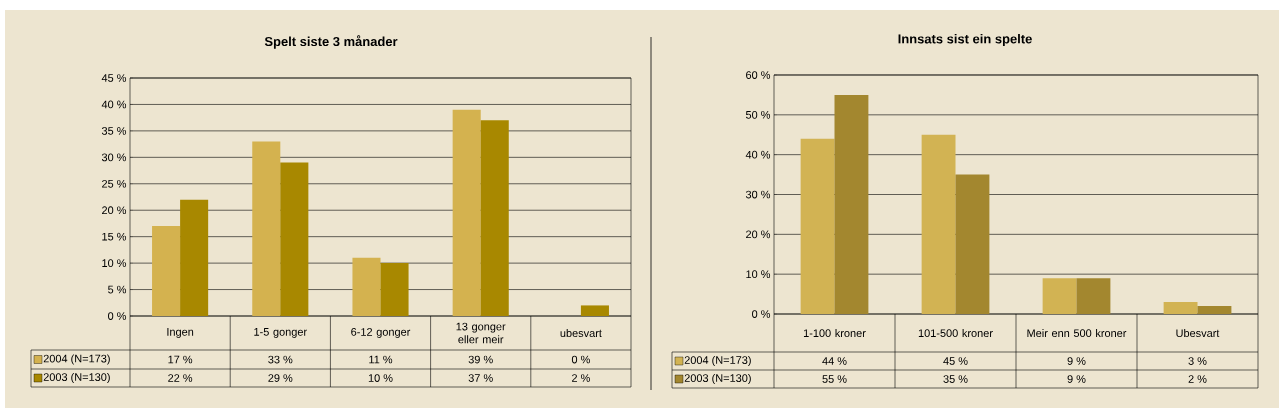 The height and width of the screenshot is (408, 1279). I want to click on data-label: 44 %, so click(834, 361).